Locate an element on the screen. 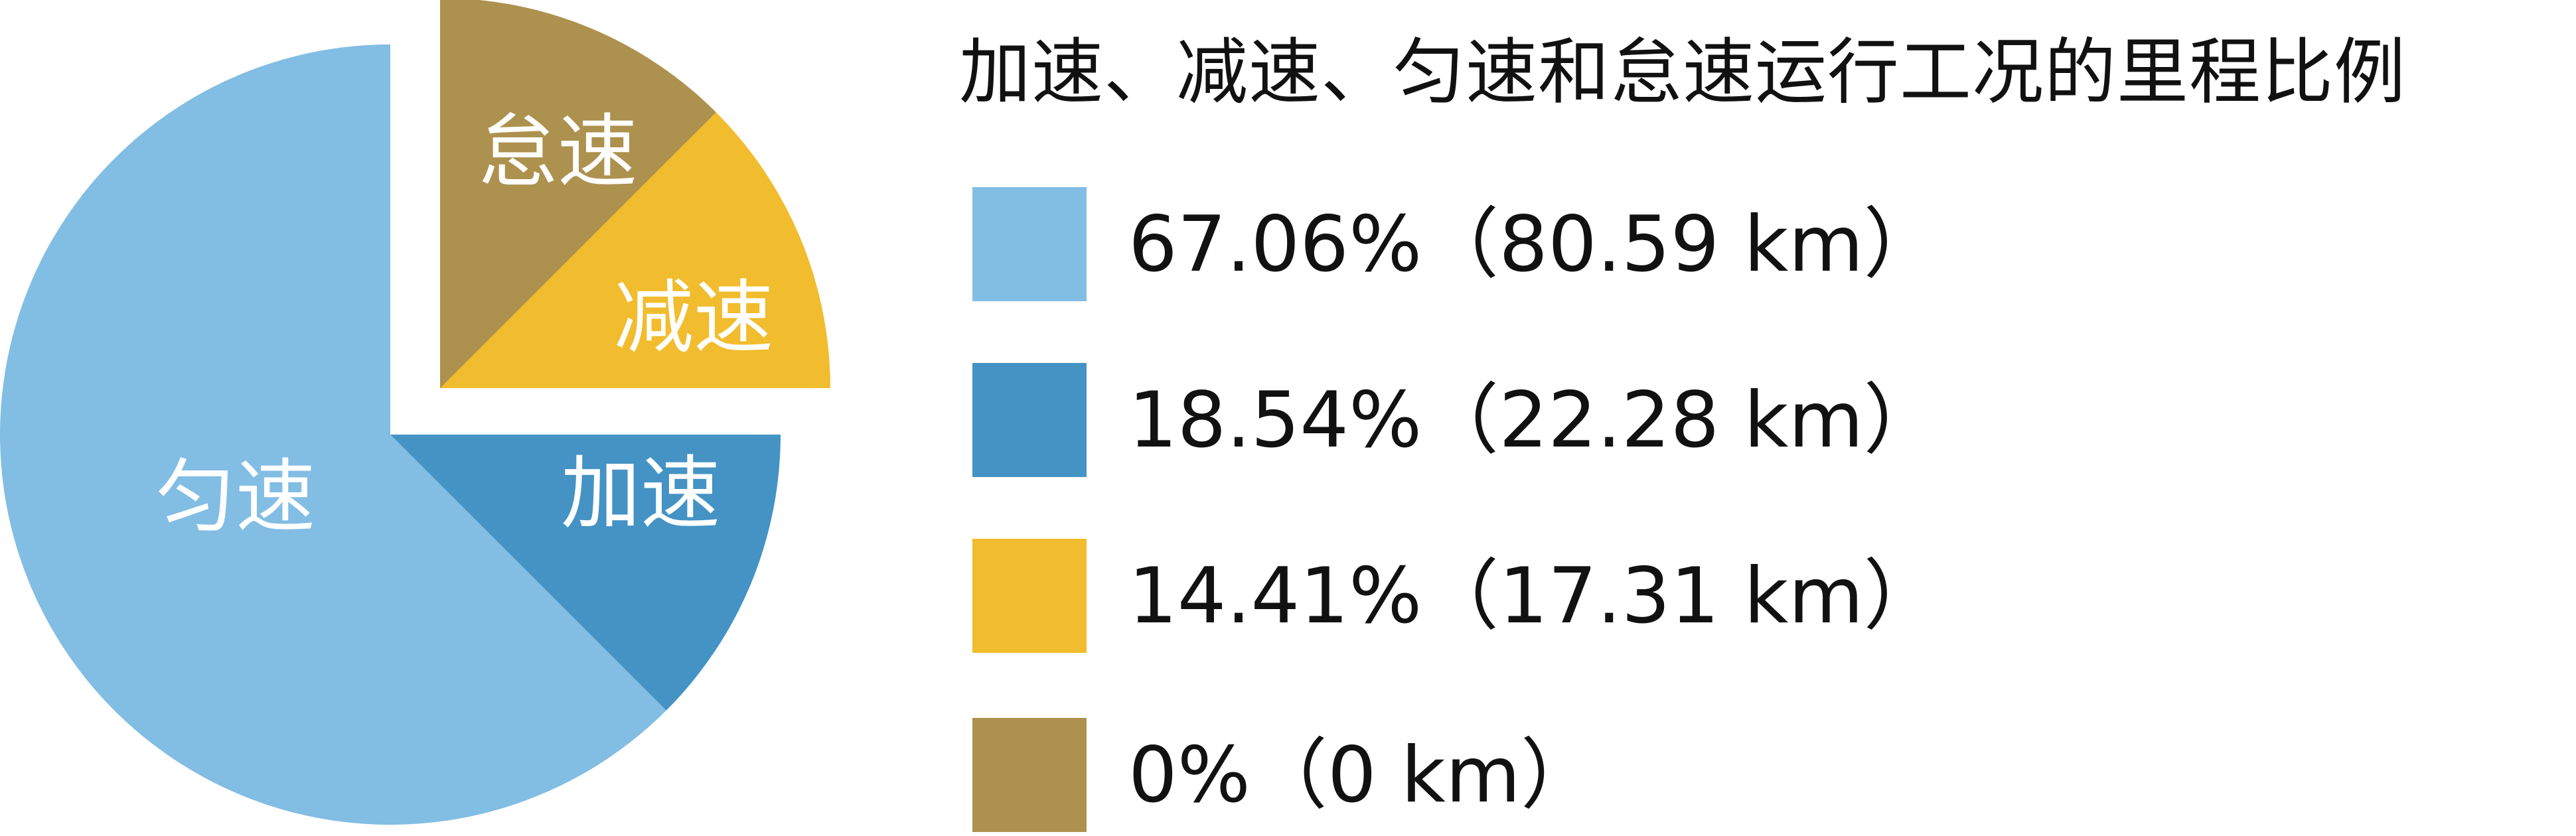 The width and height of the screenshot is (2576, 836). legend-label-constant-speed: 67.06%（80.59 km） is located at coordinates (1534, 244).